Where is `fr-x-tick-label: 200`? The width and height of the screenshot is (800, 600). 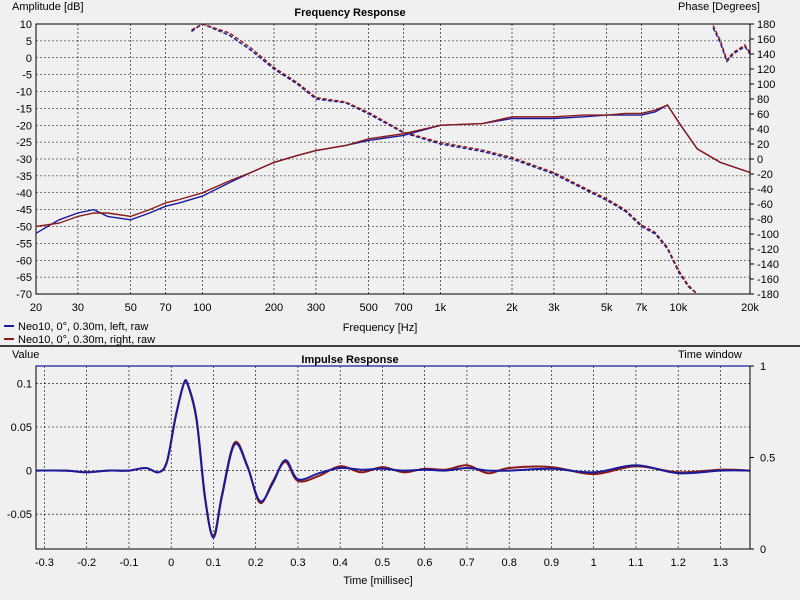 fr-x-tick-label: 200 is located at coordinates (274, 308).